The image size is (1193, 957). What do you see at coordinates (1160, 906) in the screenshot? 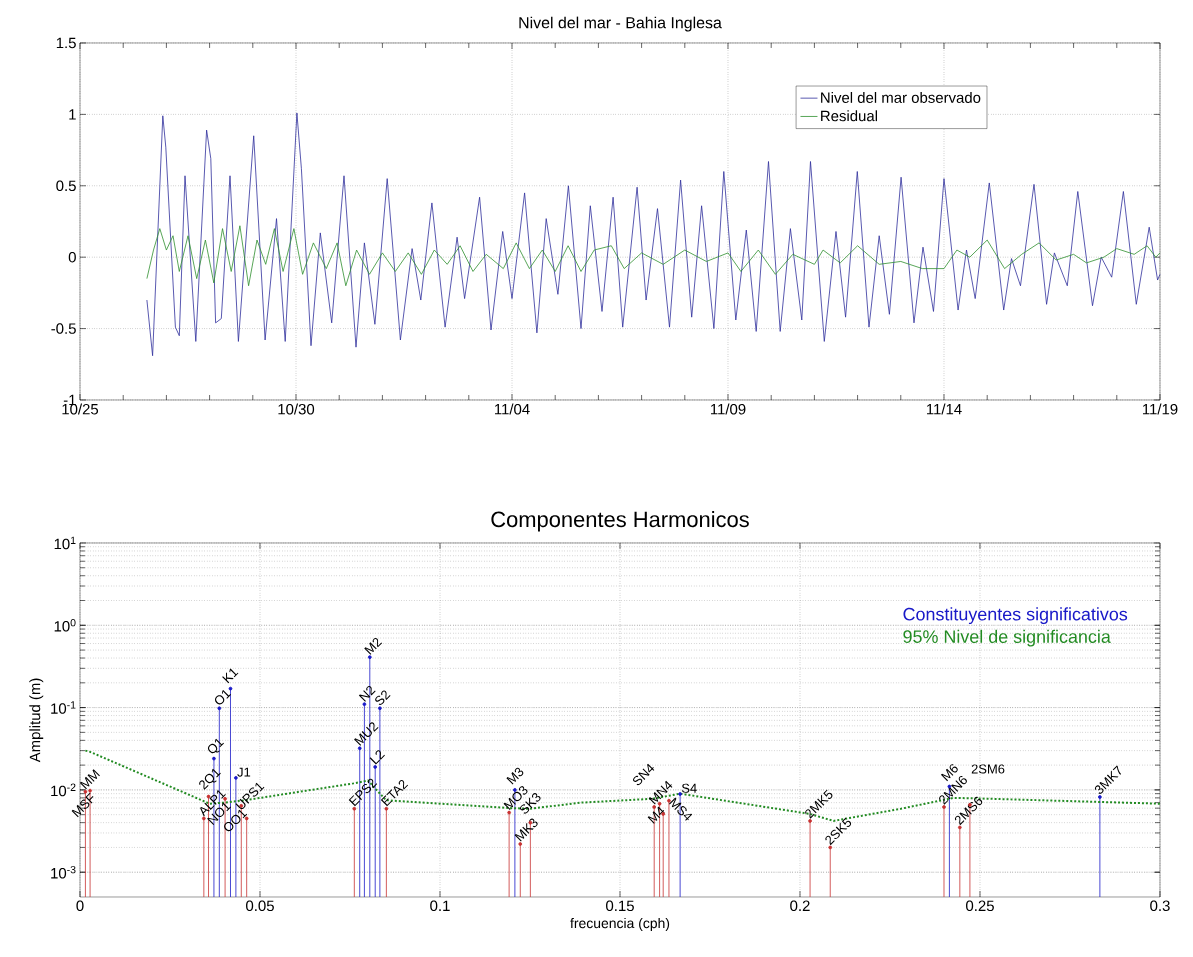
I see `x-tick-label: 0.3` at bounding box center [1160, 906].